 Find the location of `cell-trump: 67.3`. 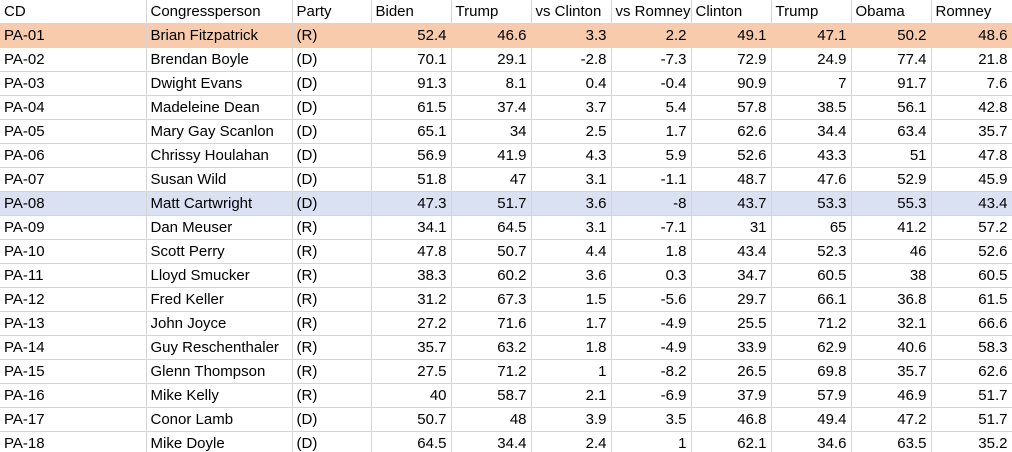

cell-trump: 67.3 is located at coordinates (491, 299).